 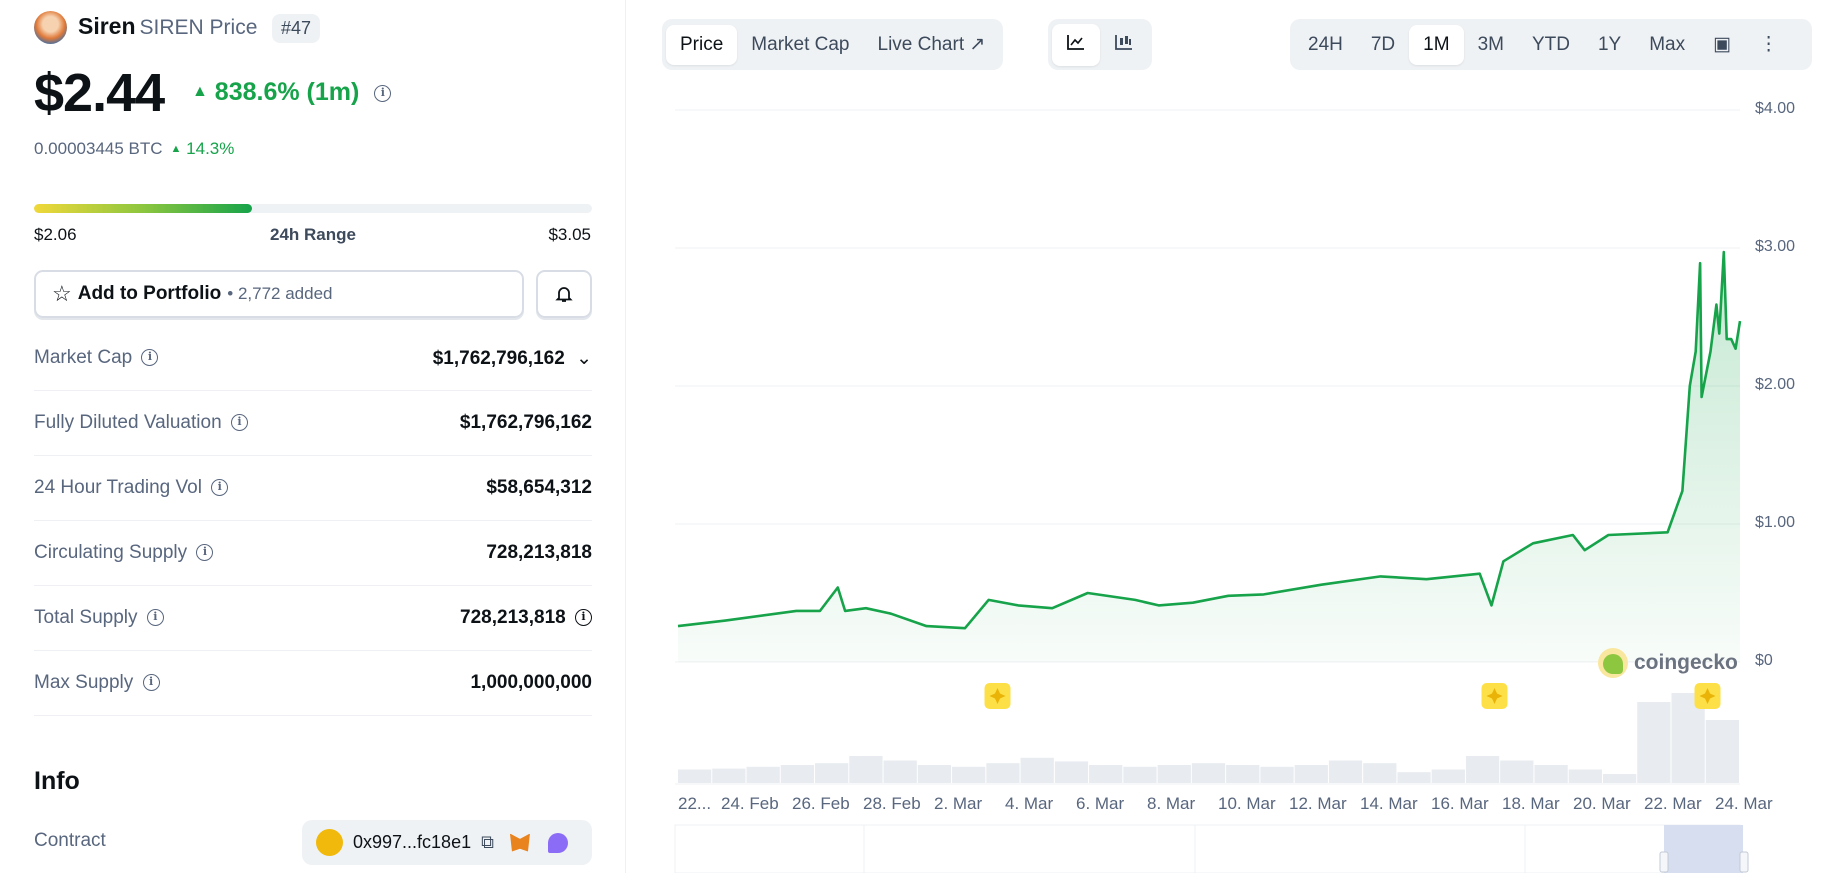 I want to click on metamask-icon, so click(x=519, y=842).